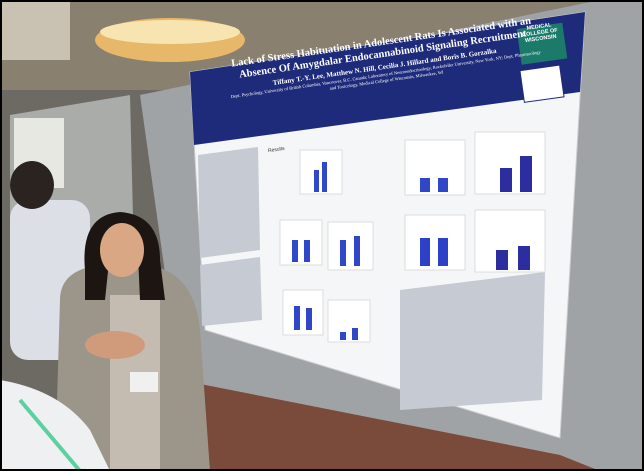 This screenshot has width=644, height=471. I want to click on background-person-head, so click(32, 185).